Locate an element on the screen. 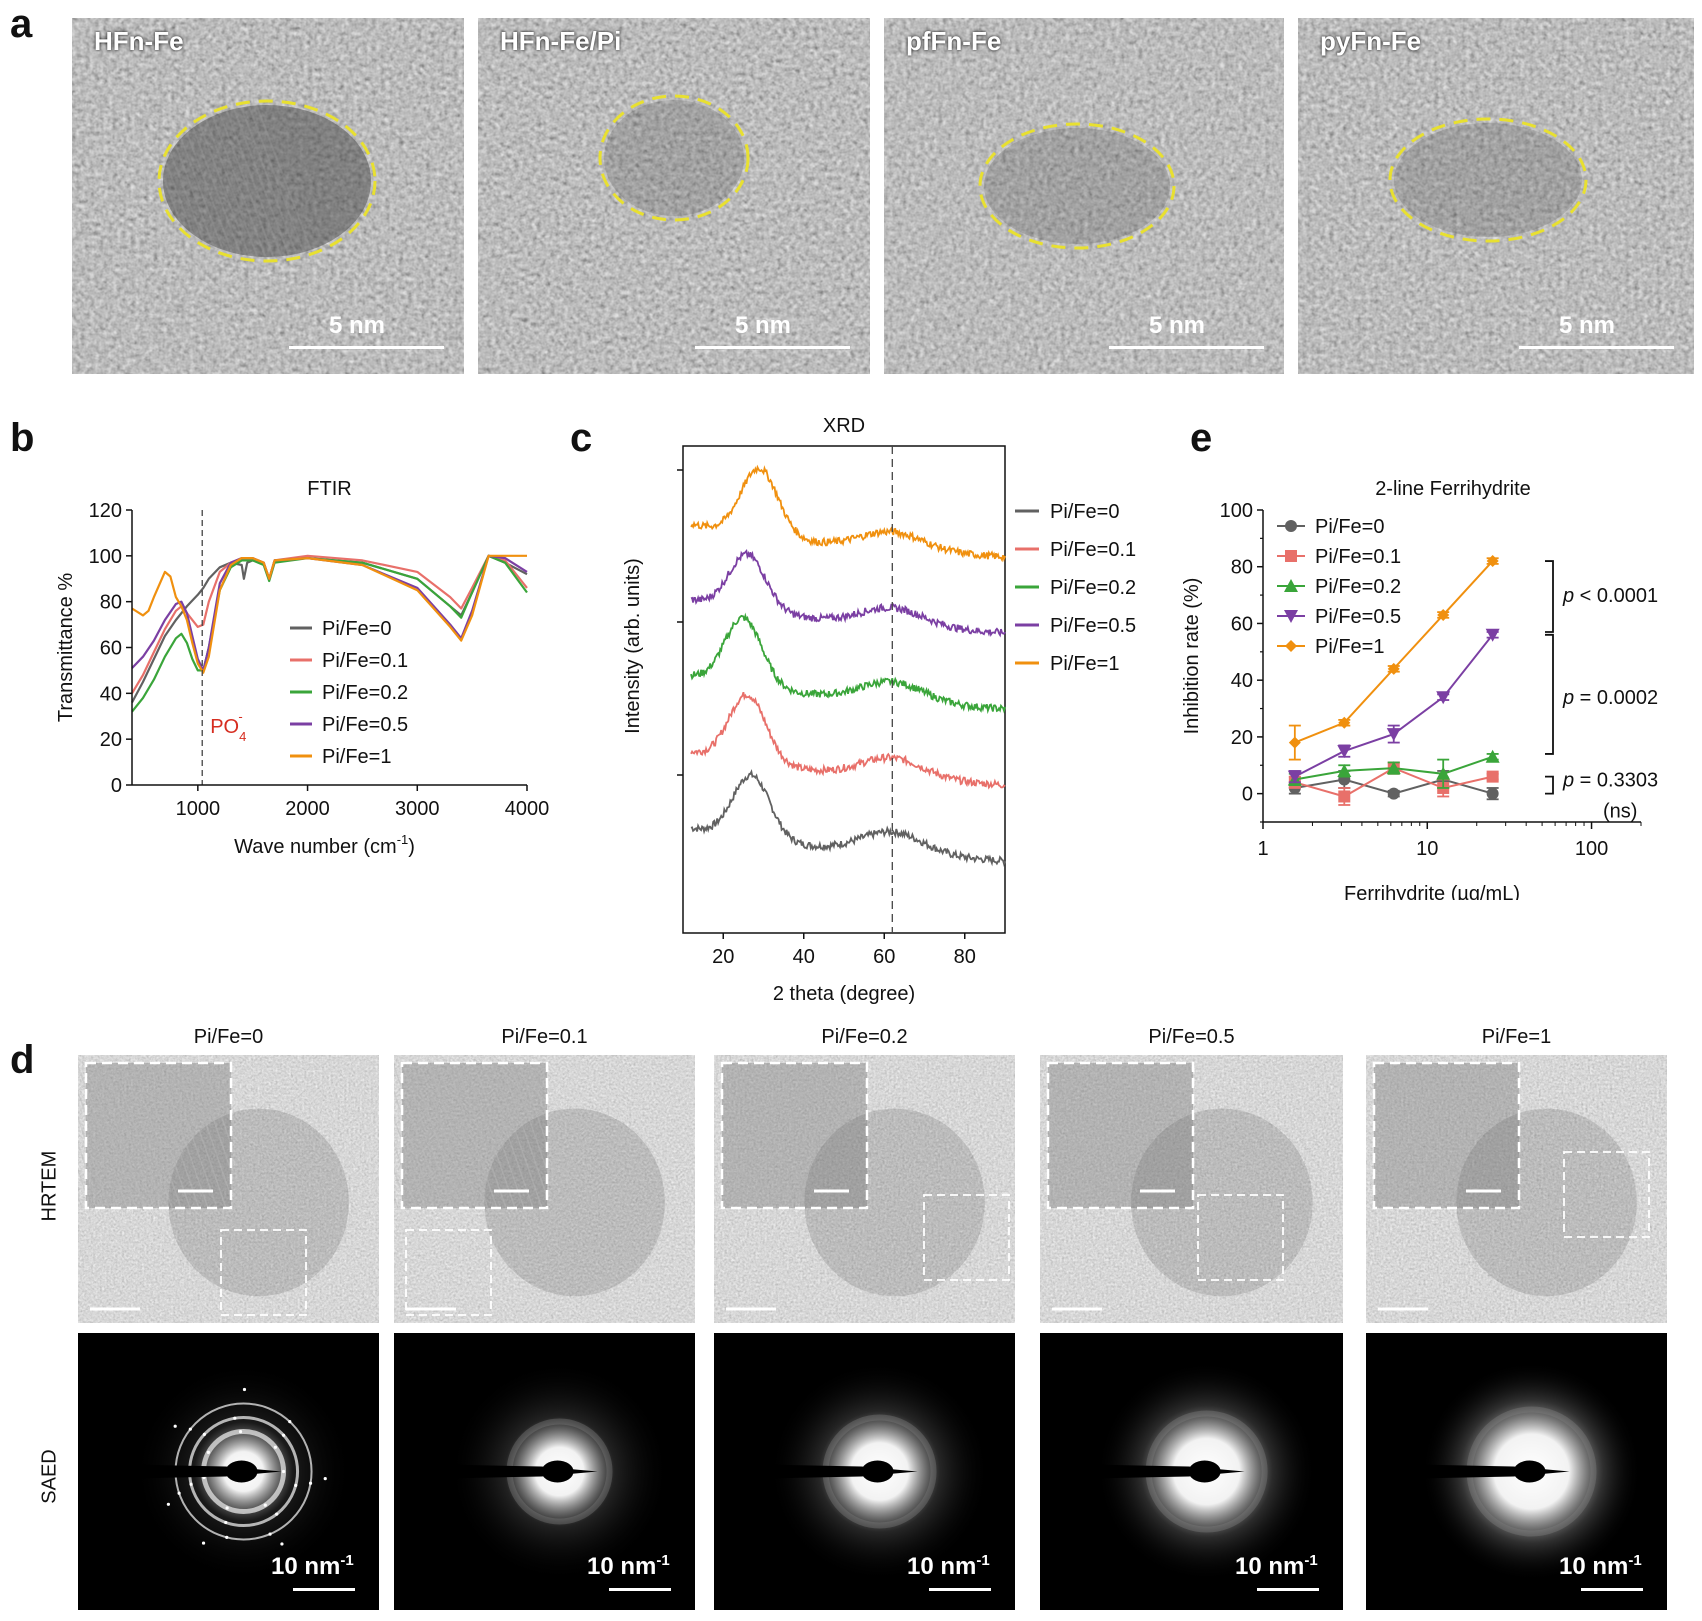 The height and width of the screenshot is (1621, 1702). column-label: Pi/Fe=0.2 is located at coordinates (864, 1037).